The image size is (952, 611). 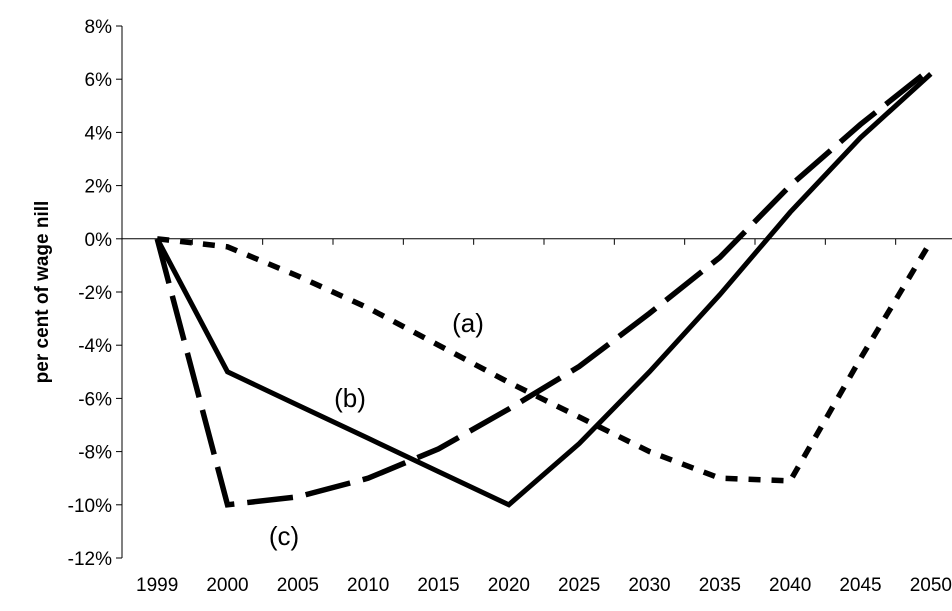 What do you see at coordinates (298, 585) in the screenshot?
I see `x-tick-label: 2005` at bounding box center [298, 585].